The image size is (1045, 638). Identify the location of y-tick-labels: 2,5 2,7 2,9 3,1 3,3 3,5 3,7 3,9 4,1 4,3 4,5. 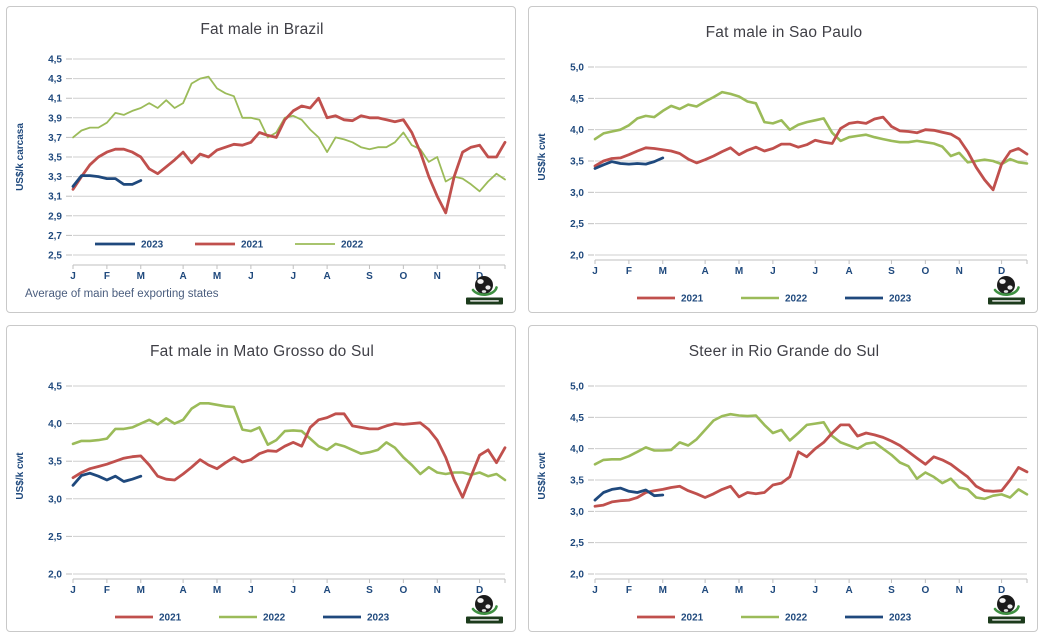
(55, 158).